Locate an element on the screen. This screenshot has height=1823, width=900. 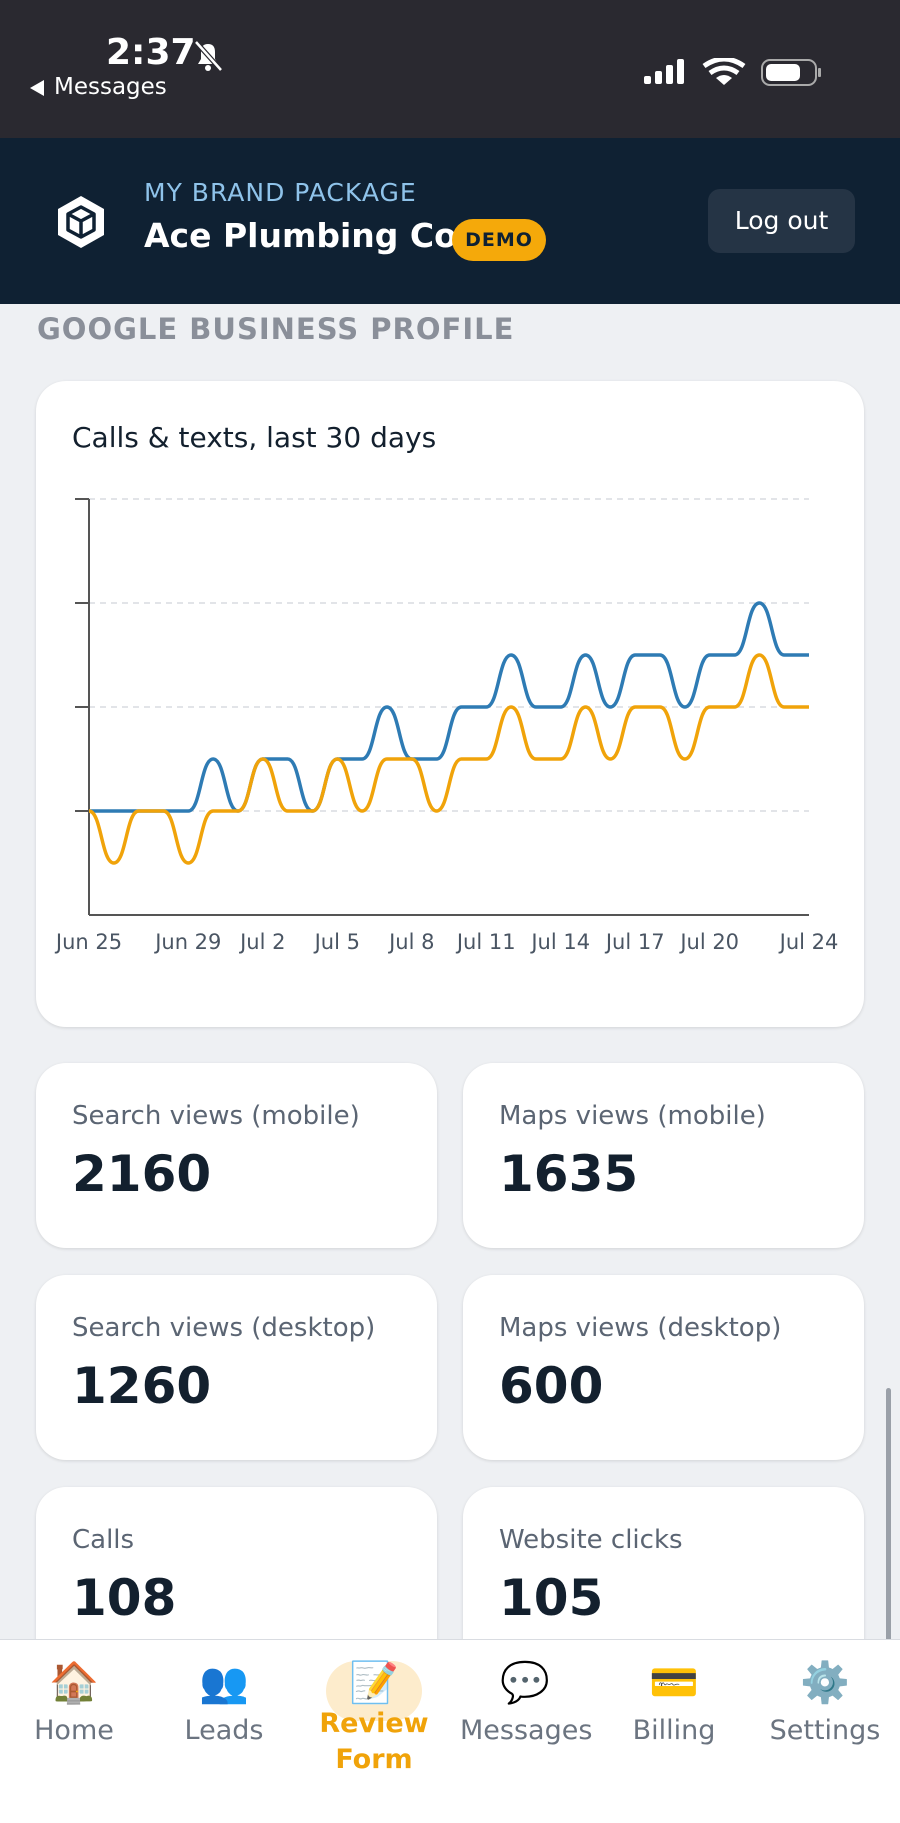
nav-label: Settings is located at coordinates (825, 1730).